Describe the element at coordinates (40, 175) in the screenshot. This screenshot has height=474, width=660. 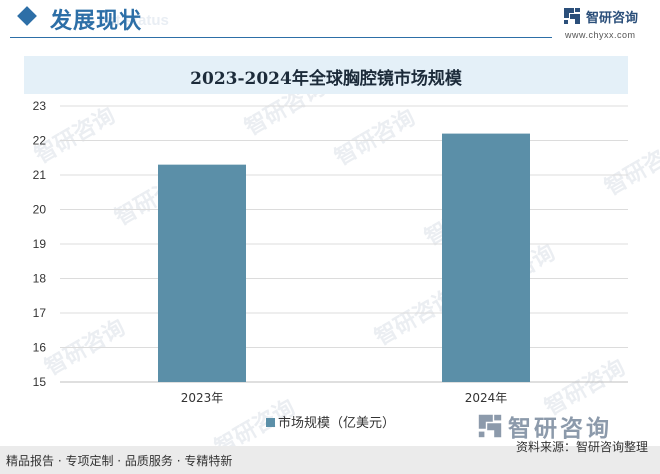
I see `y-tick-label: 21` at that location.